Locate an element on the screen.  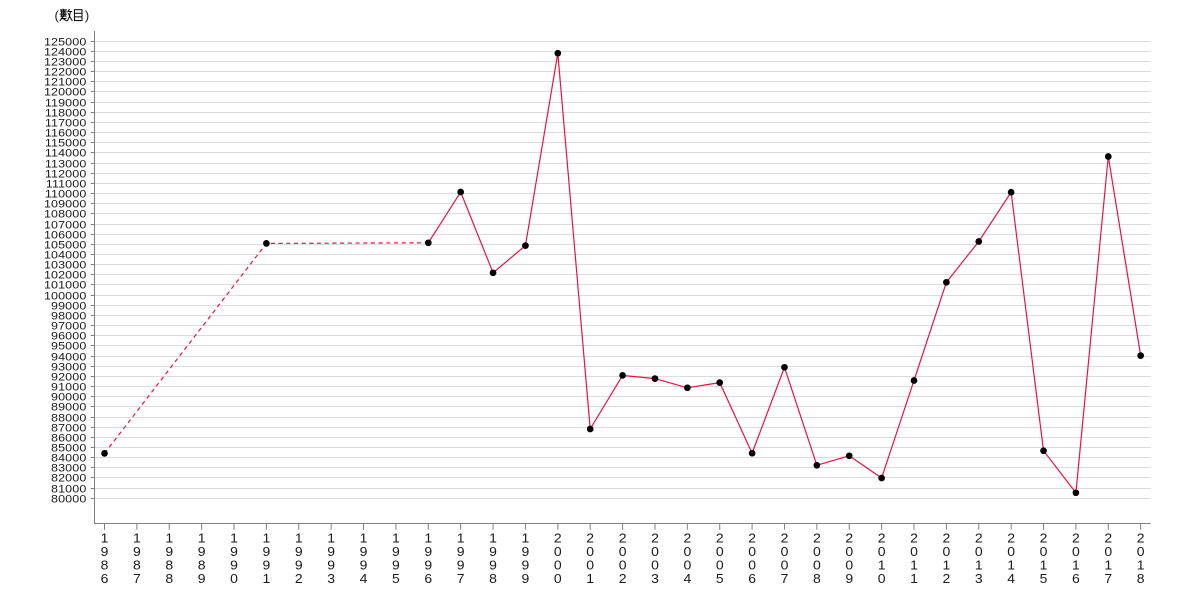
svg-text: 97000 is located at coordinates (69, 325).